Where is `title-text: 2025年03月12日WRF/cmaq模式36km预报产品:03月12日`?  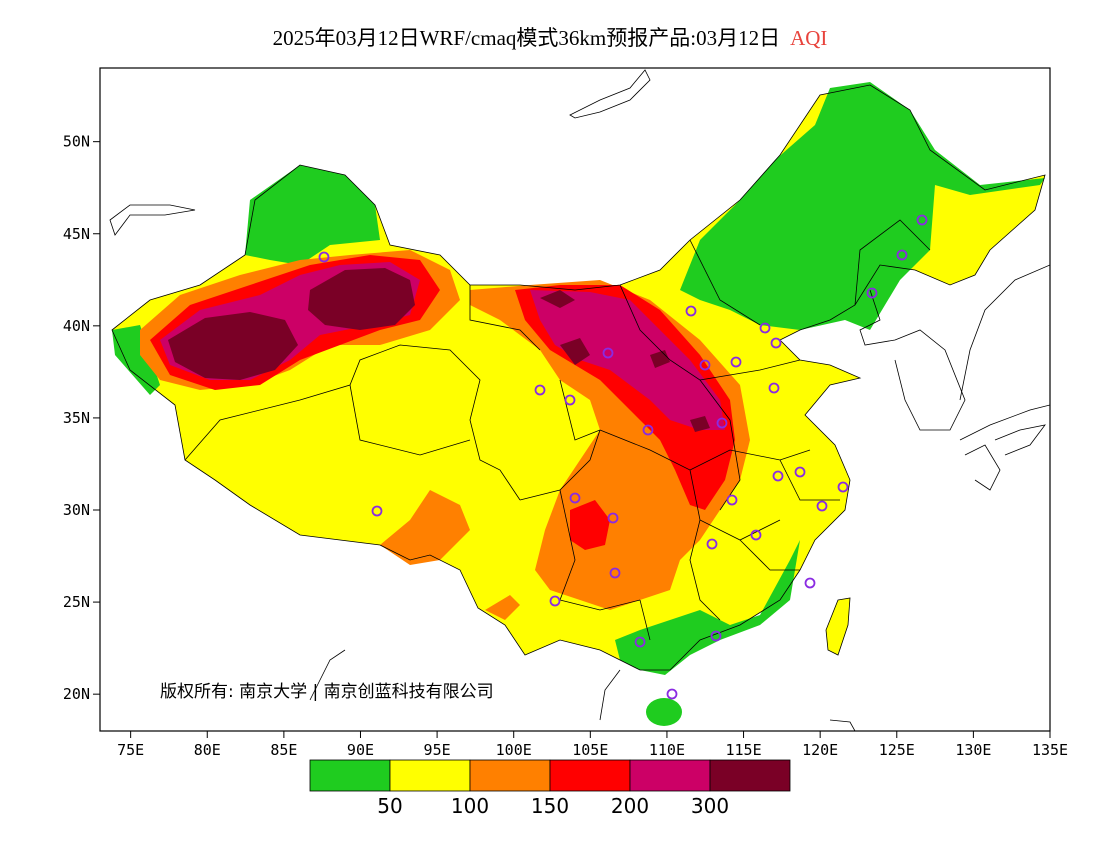 title-text: 2025年03月12日WRF/cmaq模式36km预报产品:03月12日 is located at coordinates (526, 38).